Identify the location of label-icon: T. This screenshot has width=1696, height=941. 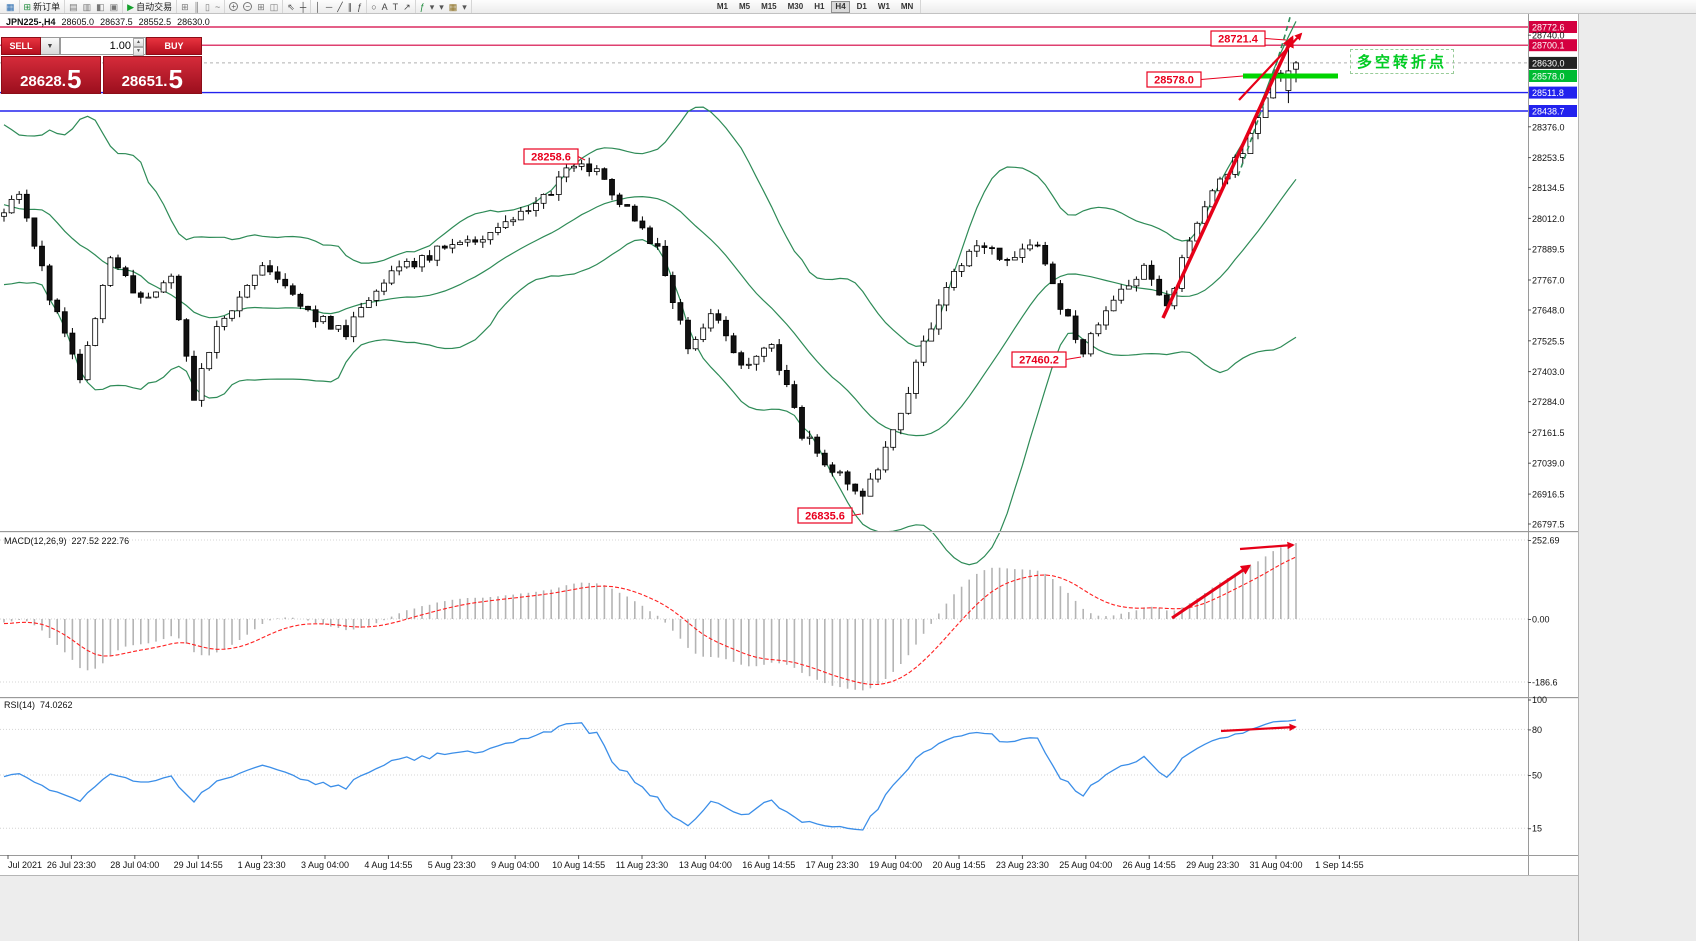
(396, 7).